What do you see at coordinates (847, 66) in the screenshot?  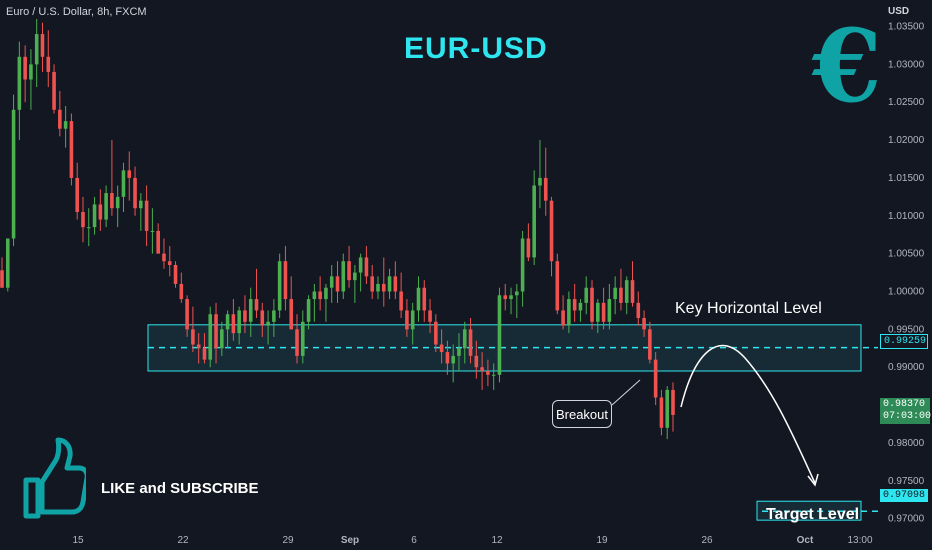 I see `euro-icon: €` at bounding box center [847, 66].